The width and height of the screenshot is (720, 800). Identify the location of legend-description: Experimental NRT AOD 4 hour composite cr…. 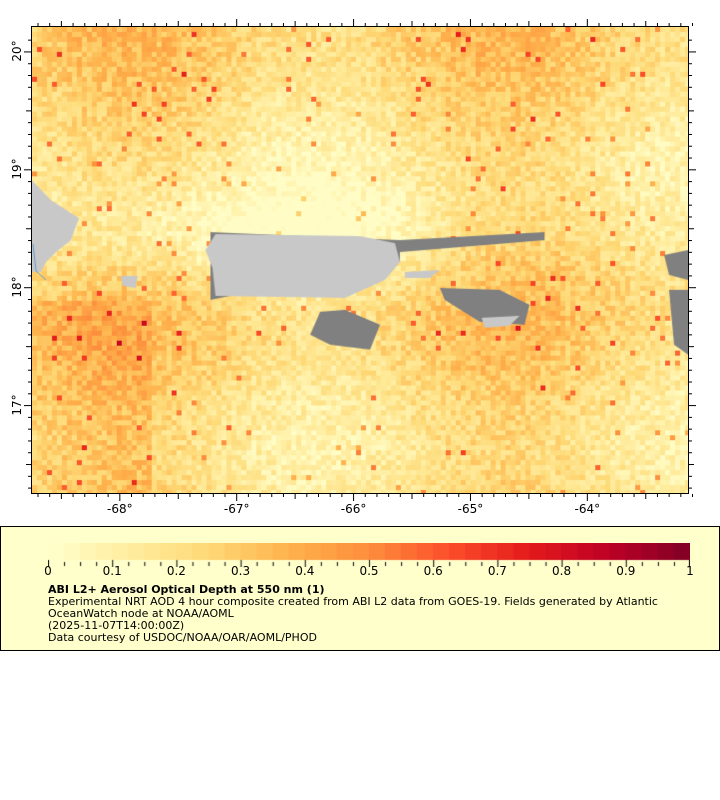
(353, 601).